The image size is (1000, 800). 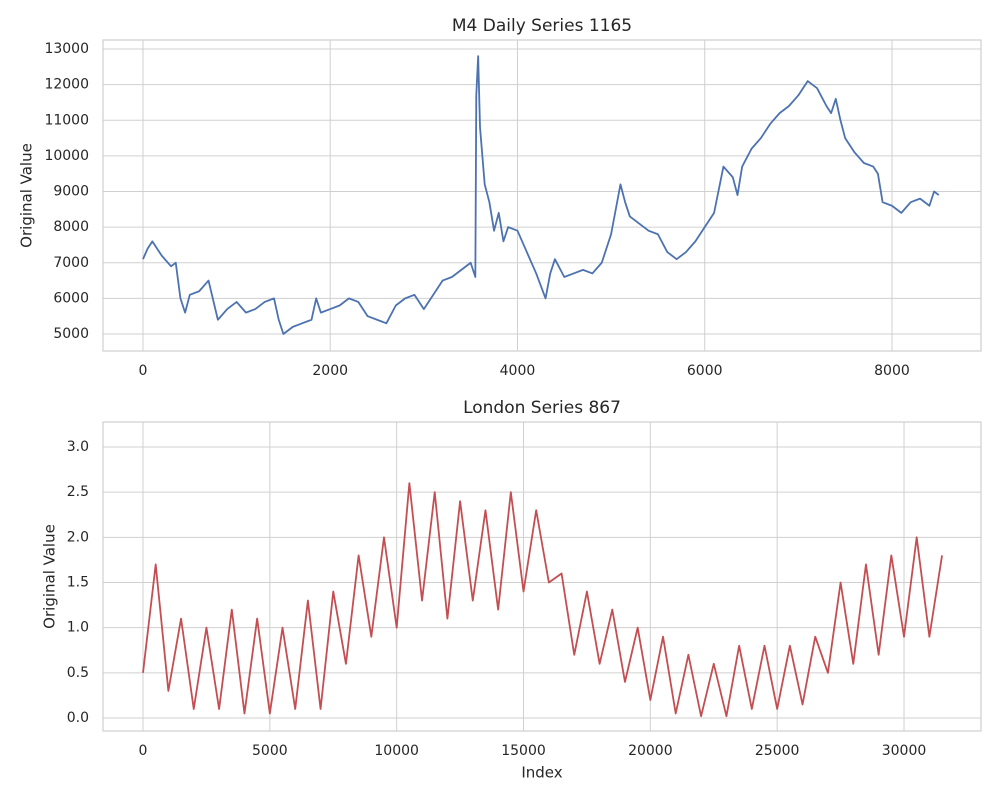 I want to click on y-tick-label: 3.0, so click(x=78, y=447).